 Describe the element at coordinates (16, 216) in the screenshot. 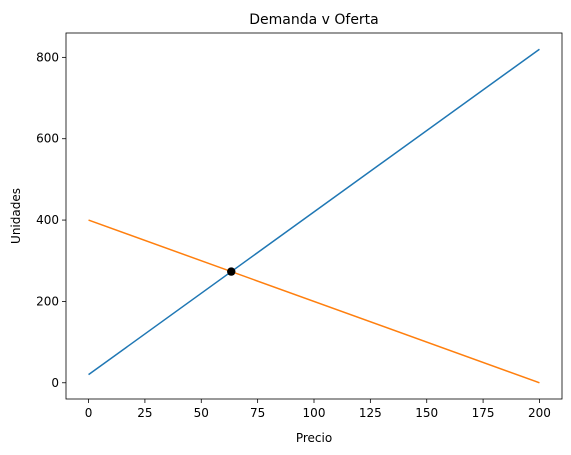

I see `y-axis-label: Unidades` at that location.